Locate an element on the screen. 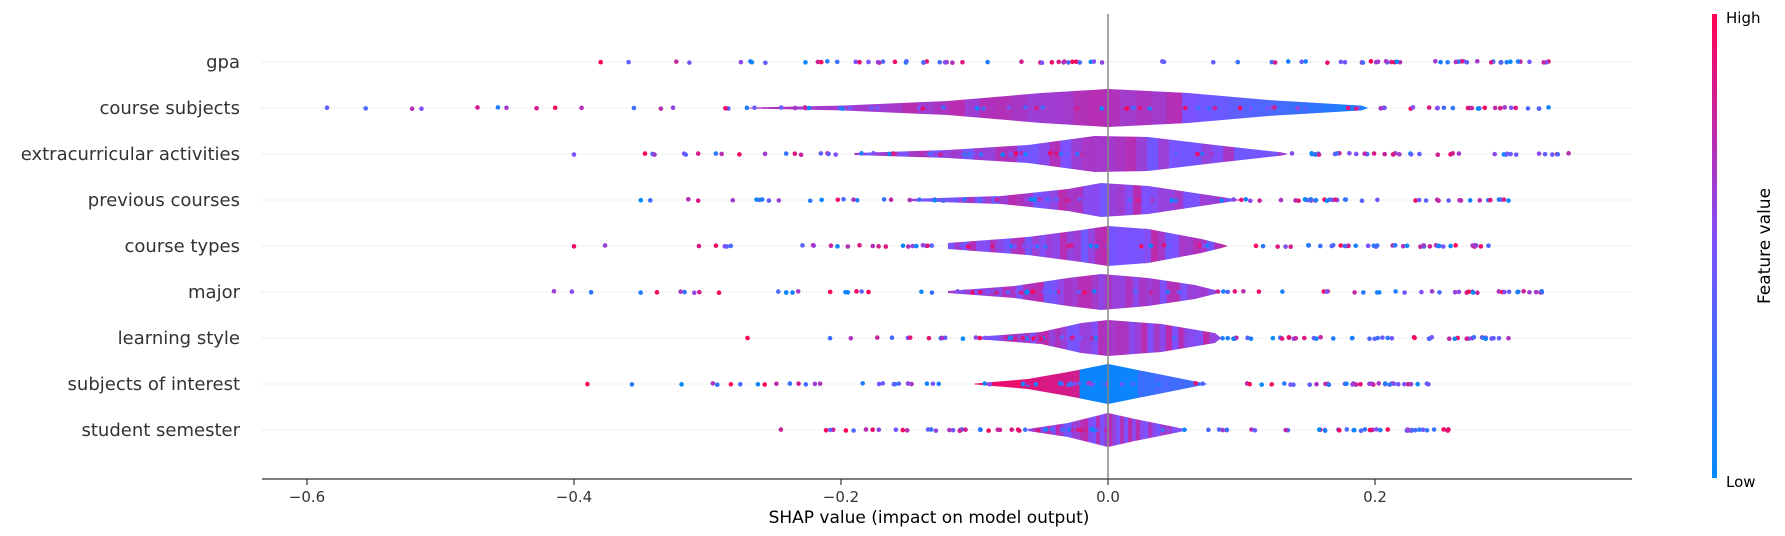 Image resolution: width=1785 pixels, height=536 pixels. x-tick-label: 0.0 is located at coordinates (1108, 497).